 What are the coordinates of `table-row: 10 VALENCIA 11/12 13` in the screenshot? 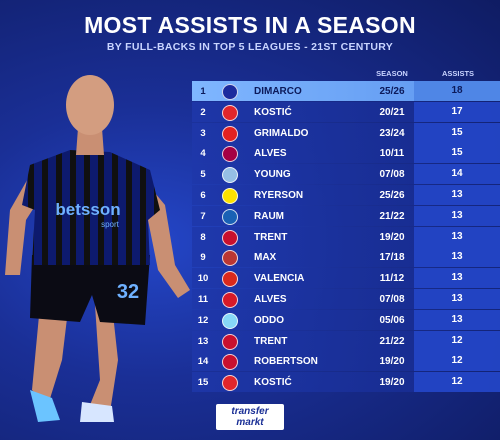 It's located at (346, 278).